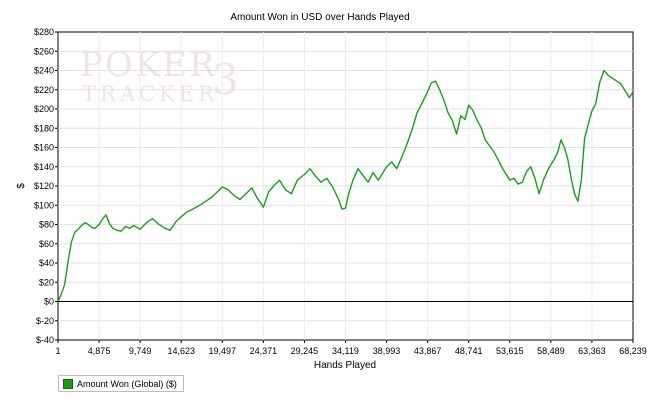  I want to click on x-tick-label: 34,119, so click(345, 351).